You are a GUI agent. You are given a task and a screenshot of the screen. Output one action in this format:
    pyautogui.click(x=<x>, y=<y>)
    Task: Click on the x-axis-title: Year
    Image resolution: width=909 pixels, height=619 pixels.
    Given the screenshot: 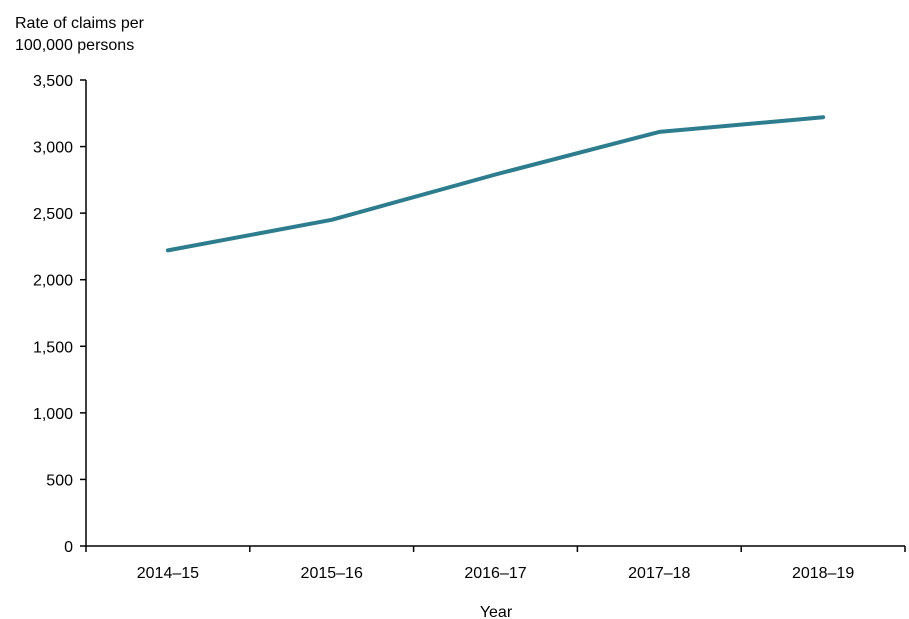 What is the action you would take?
    pyautogui.click(x=496, y=611)
    